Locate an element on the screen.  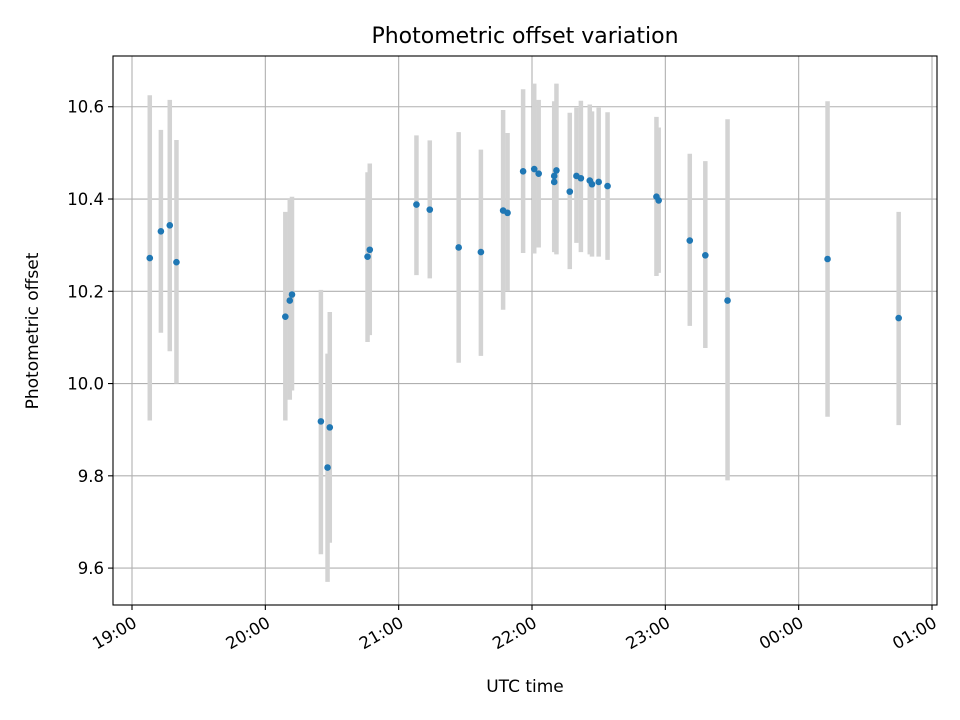
y-tick-label: 10.0 is located at coordinates (85, 384).